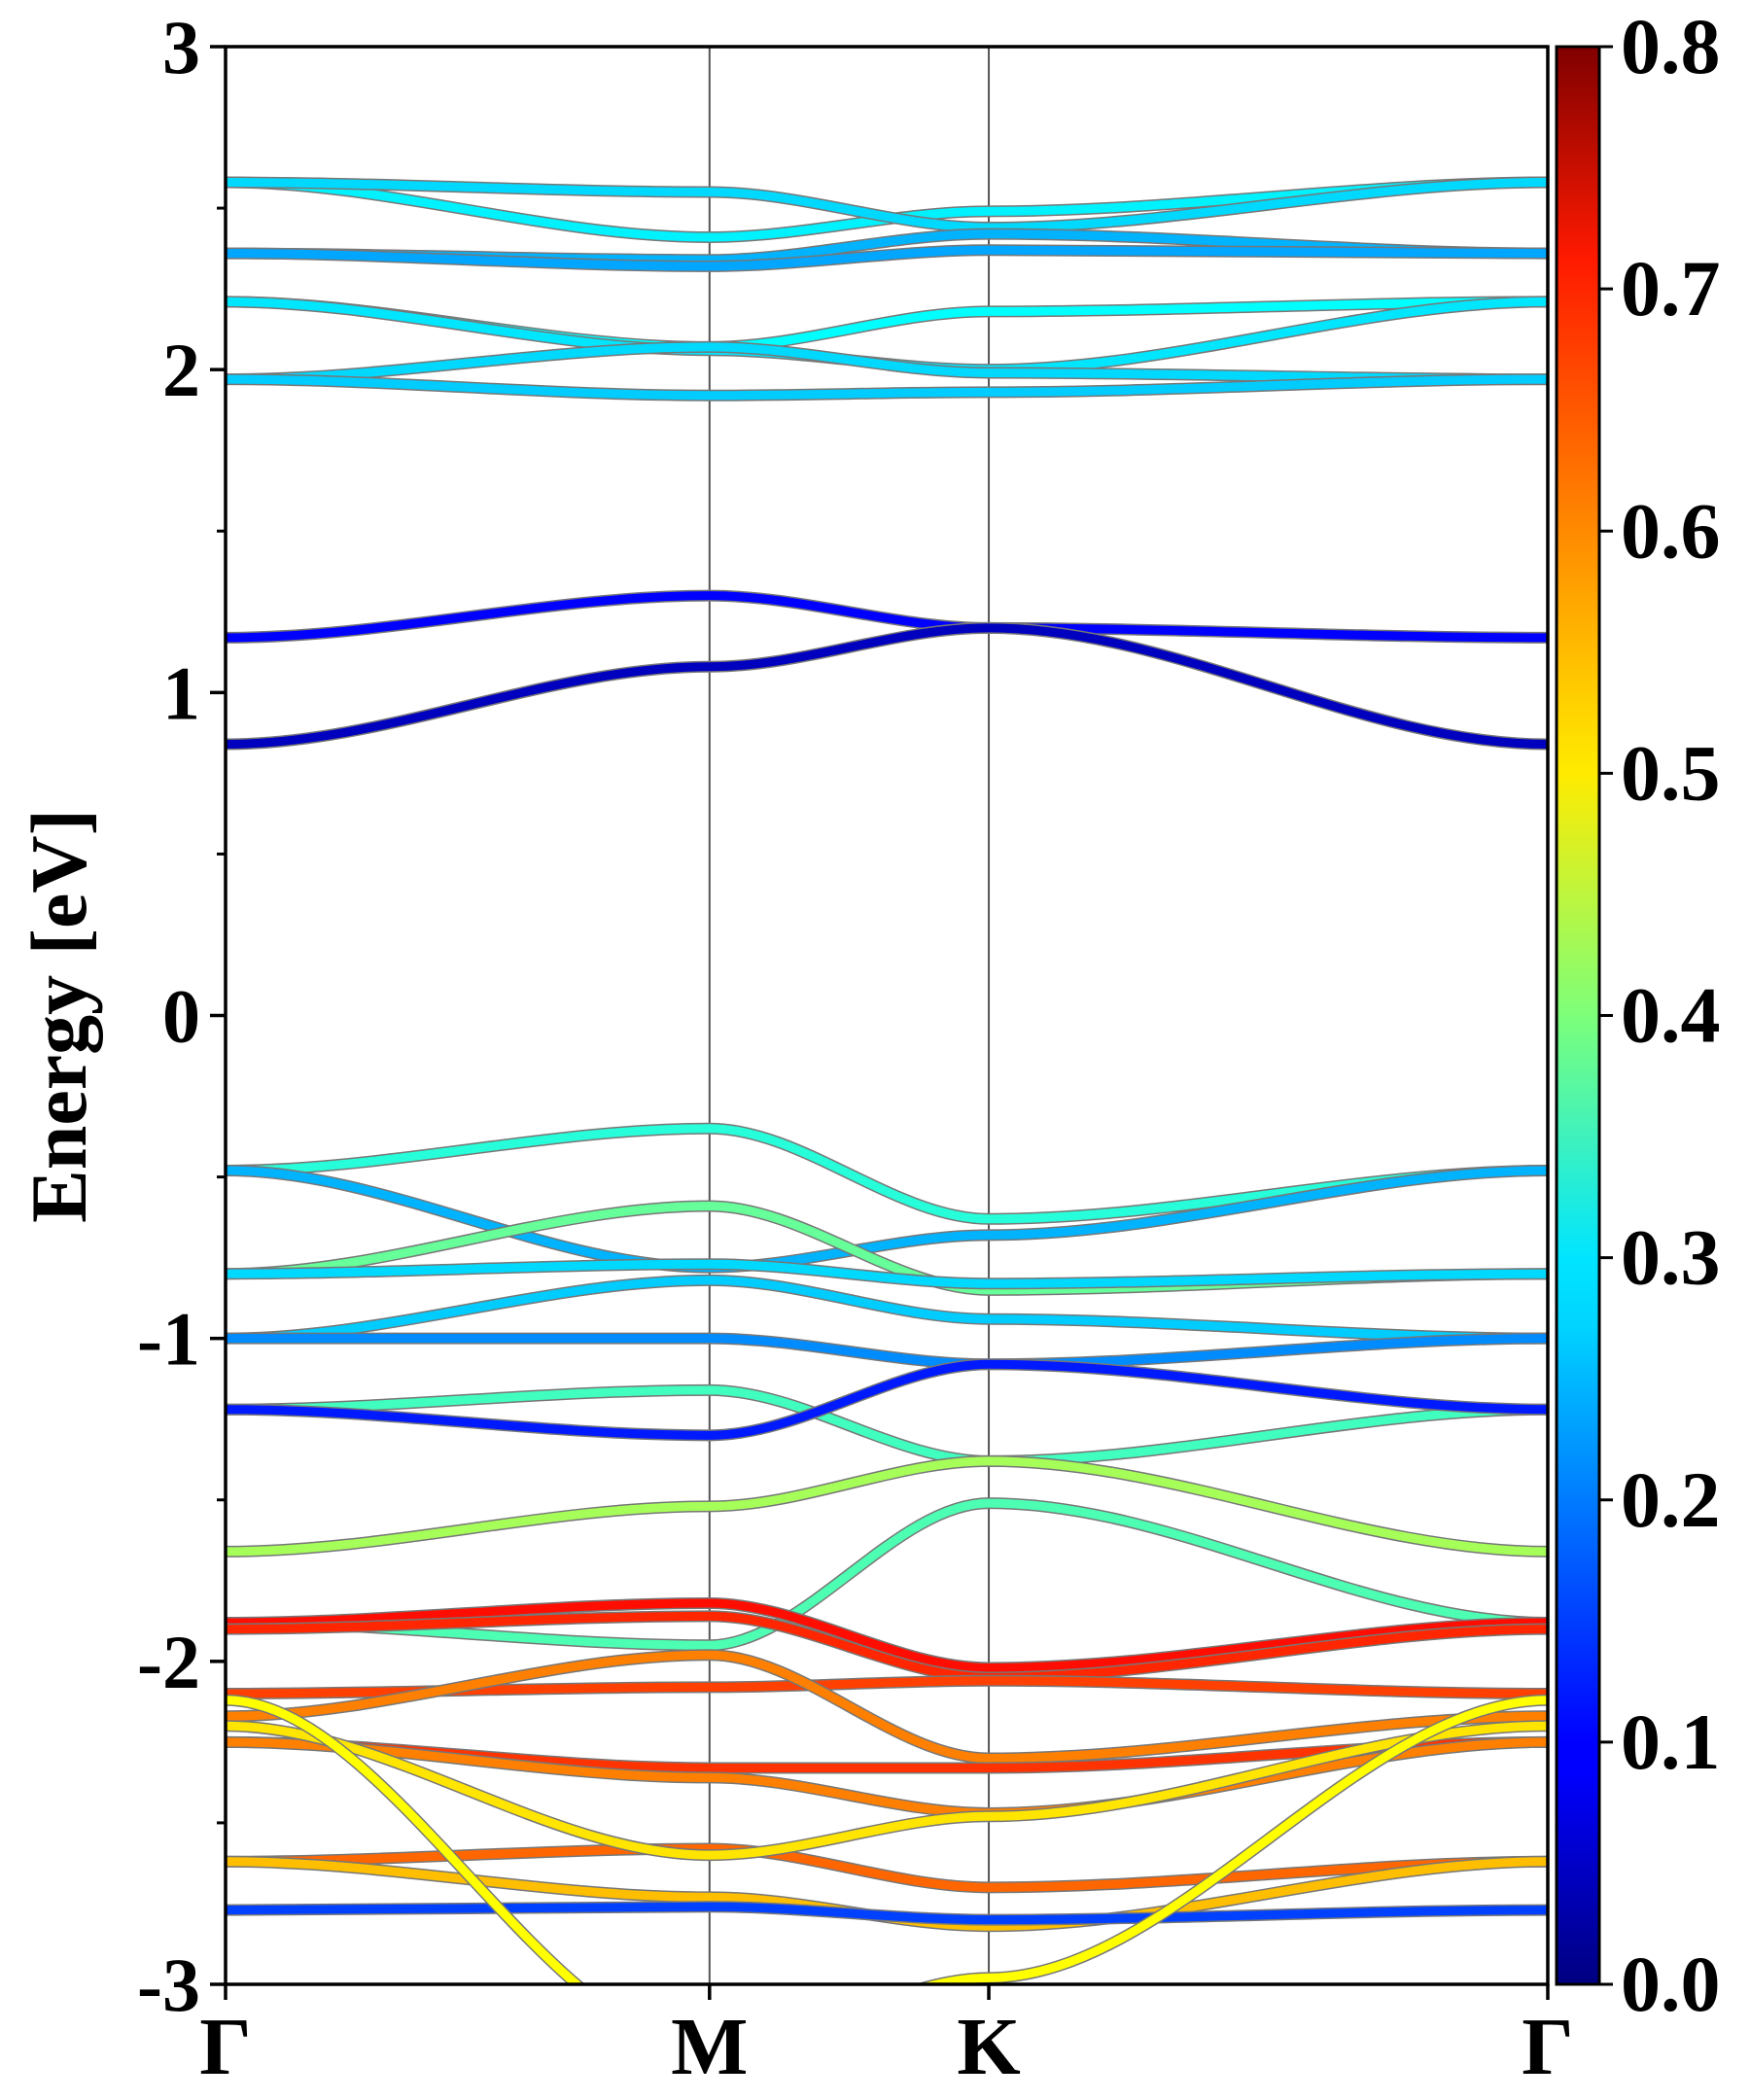 This screenshot has height=2100, width=1750. What do you see at coordinates (849, 1015) in the screenshot?
I see `high-symmetry-lines` at bounding box center [849, 1015].